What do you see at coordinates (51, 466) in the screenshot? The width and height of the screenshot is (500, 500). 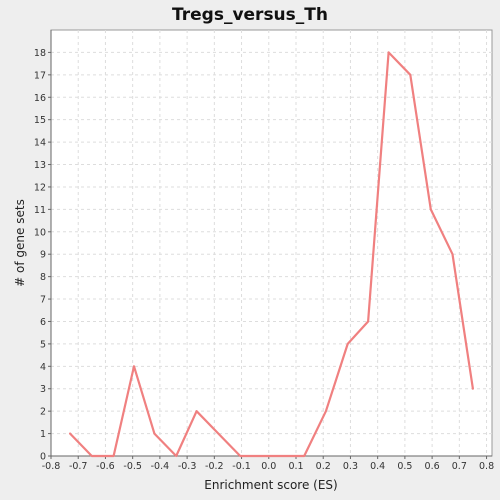 I see `x-tick-label: -0.8` at bounding box center [51, 466].